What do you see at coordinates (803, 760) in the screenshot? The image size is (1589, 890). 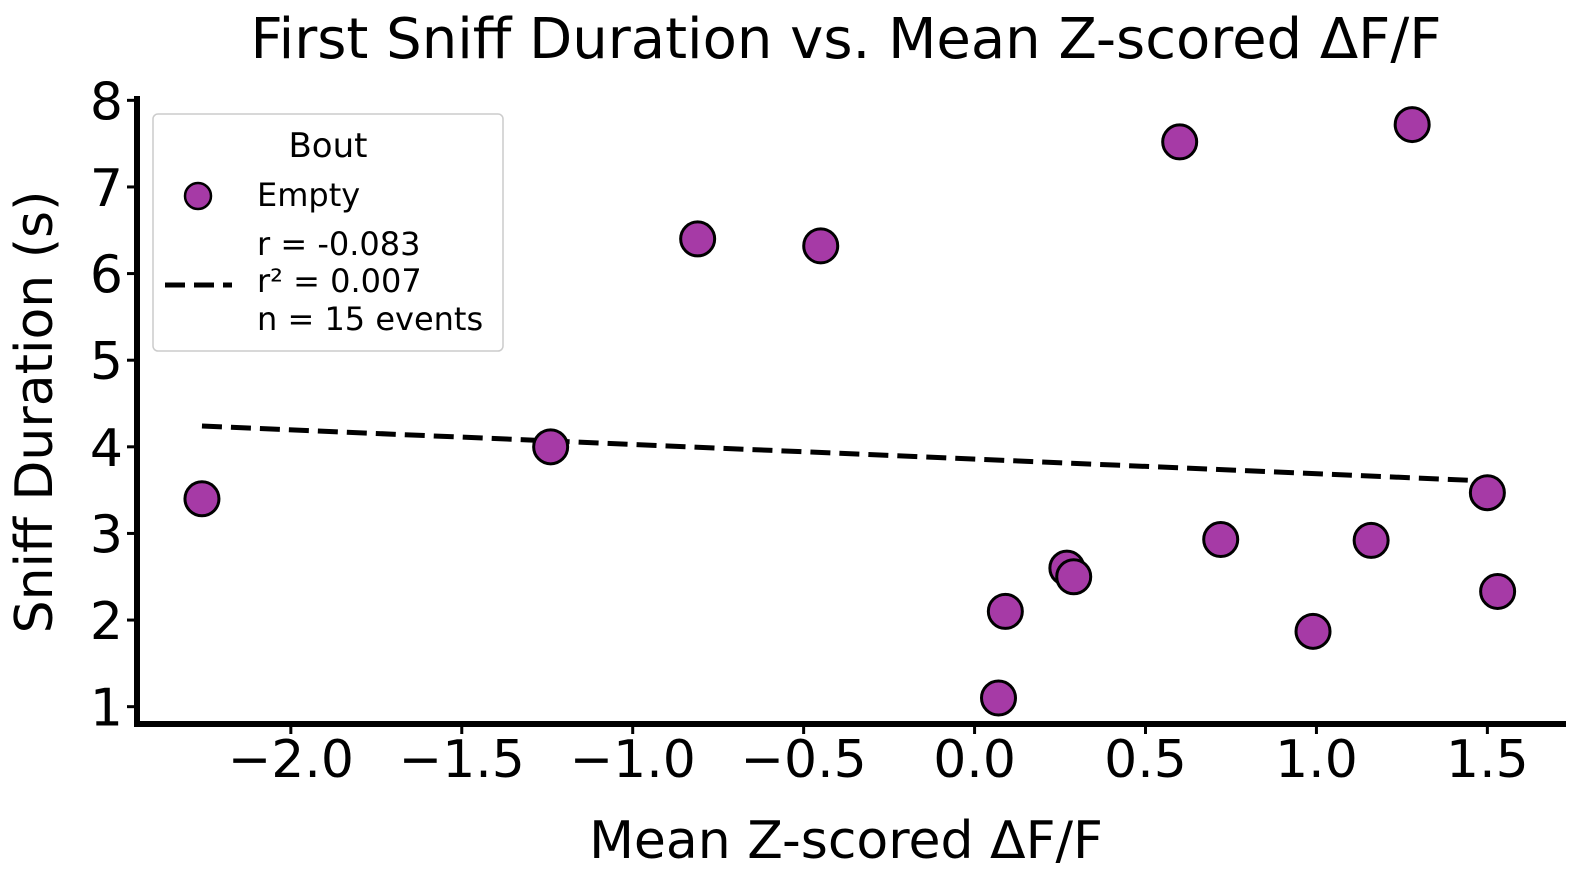 I see `x-tick-label: −0.5` at bounding box center [803, 760].